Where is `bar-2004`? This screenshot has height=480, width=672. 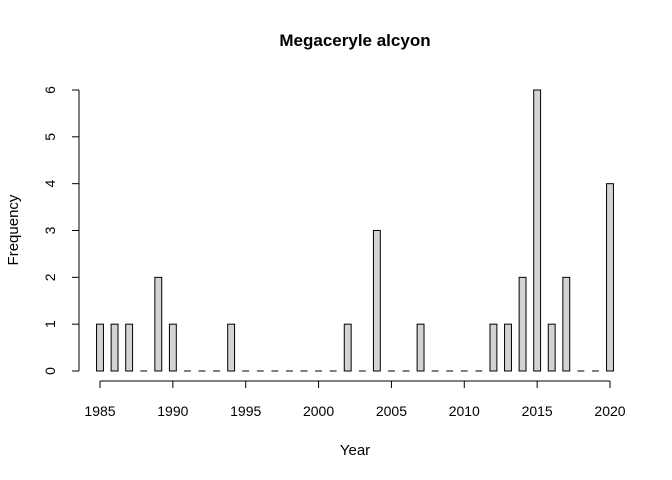
bar-2004 is located at coordinates (376, 301).